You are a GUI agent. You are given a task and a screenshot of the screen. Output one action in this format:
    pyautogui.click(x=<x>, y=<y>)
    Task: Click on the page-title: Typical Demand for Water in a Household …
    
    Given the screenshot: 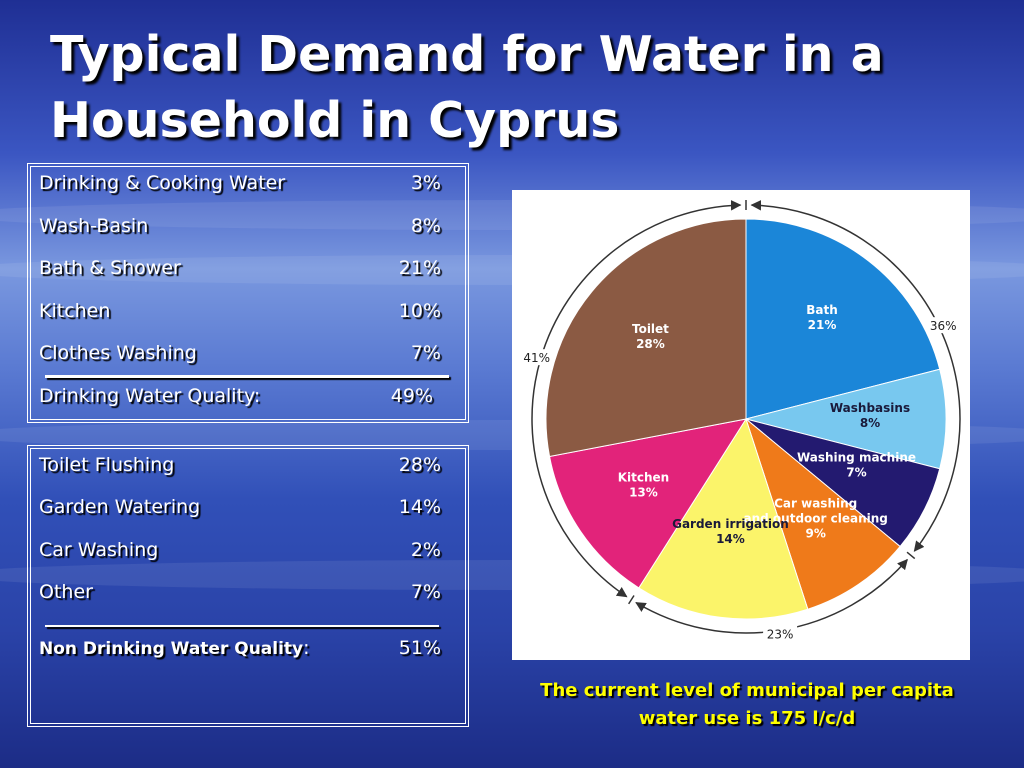 What is the action you would take?
    pyautogui.click(x=467, y=87)
    